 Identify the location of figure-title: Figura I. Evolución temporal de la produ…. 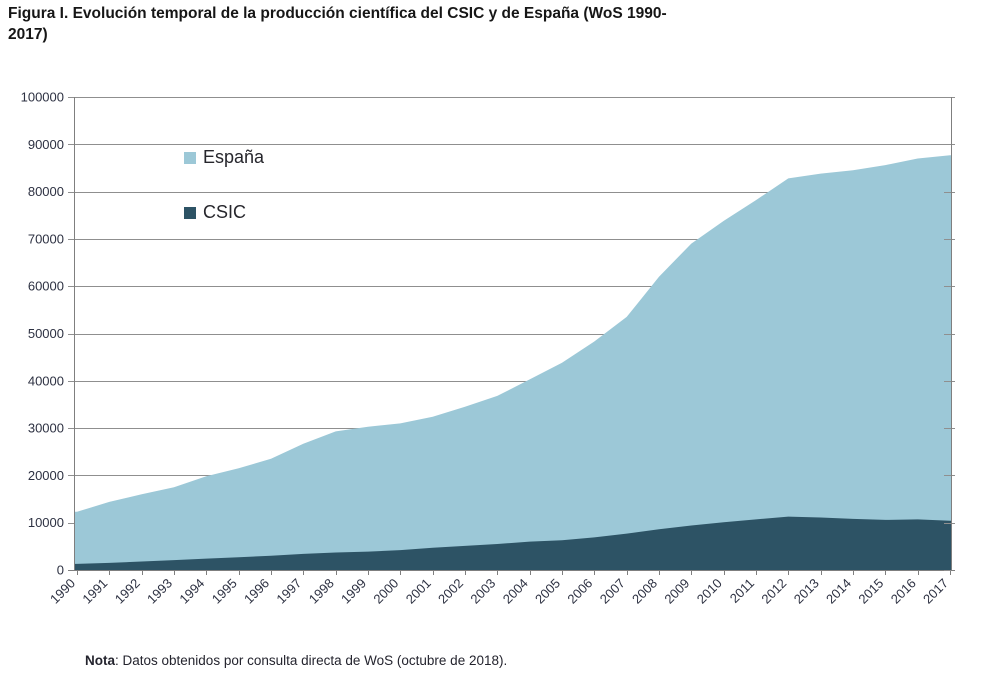
(337, 24).